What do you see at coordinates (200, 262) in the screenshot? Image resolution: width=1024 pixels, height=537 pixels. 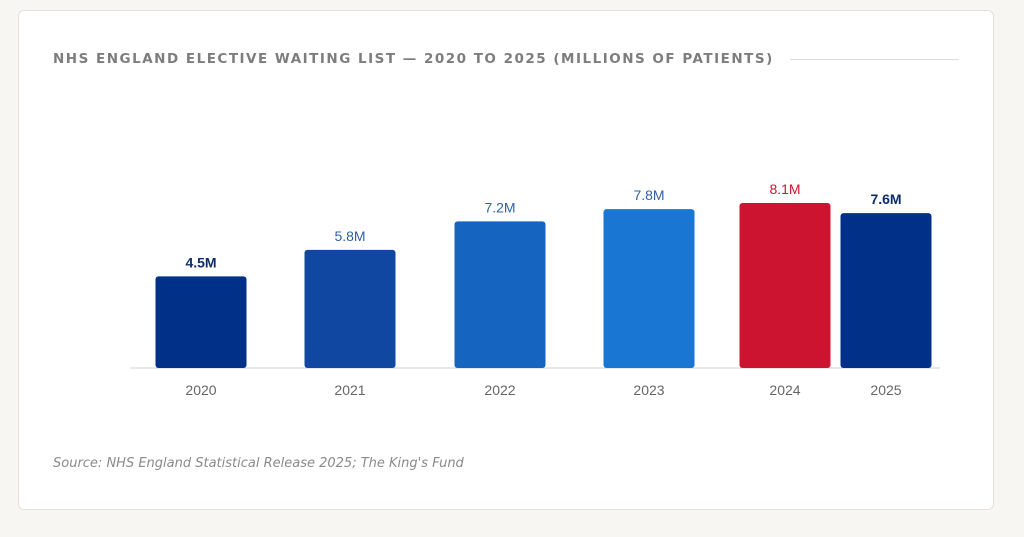 I see `value-label-2020: 4.5M` at bounding box center [200, 262].